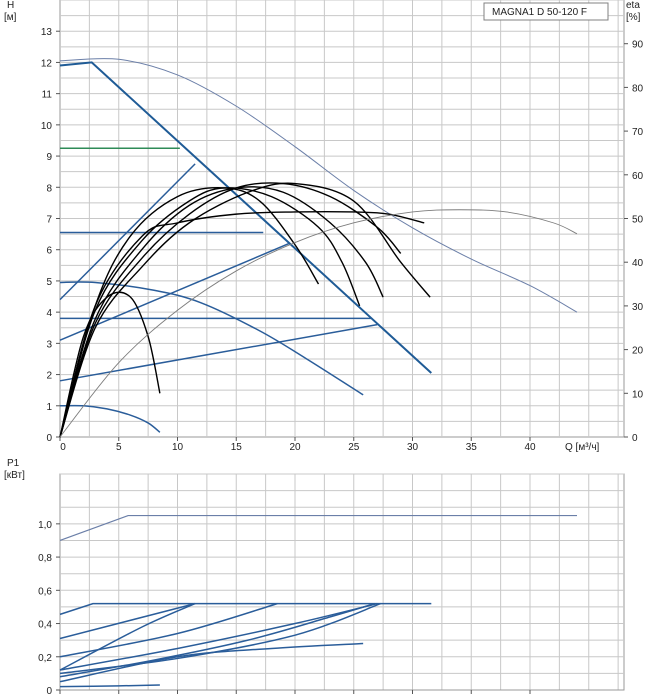 The height and width of the screenshot is (700, 658). Describe the element at coordinates (472, 447) in the screenshot. I see `x-tick-label: 35` at that location.